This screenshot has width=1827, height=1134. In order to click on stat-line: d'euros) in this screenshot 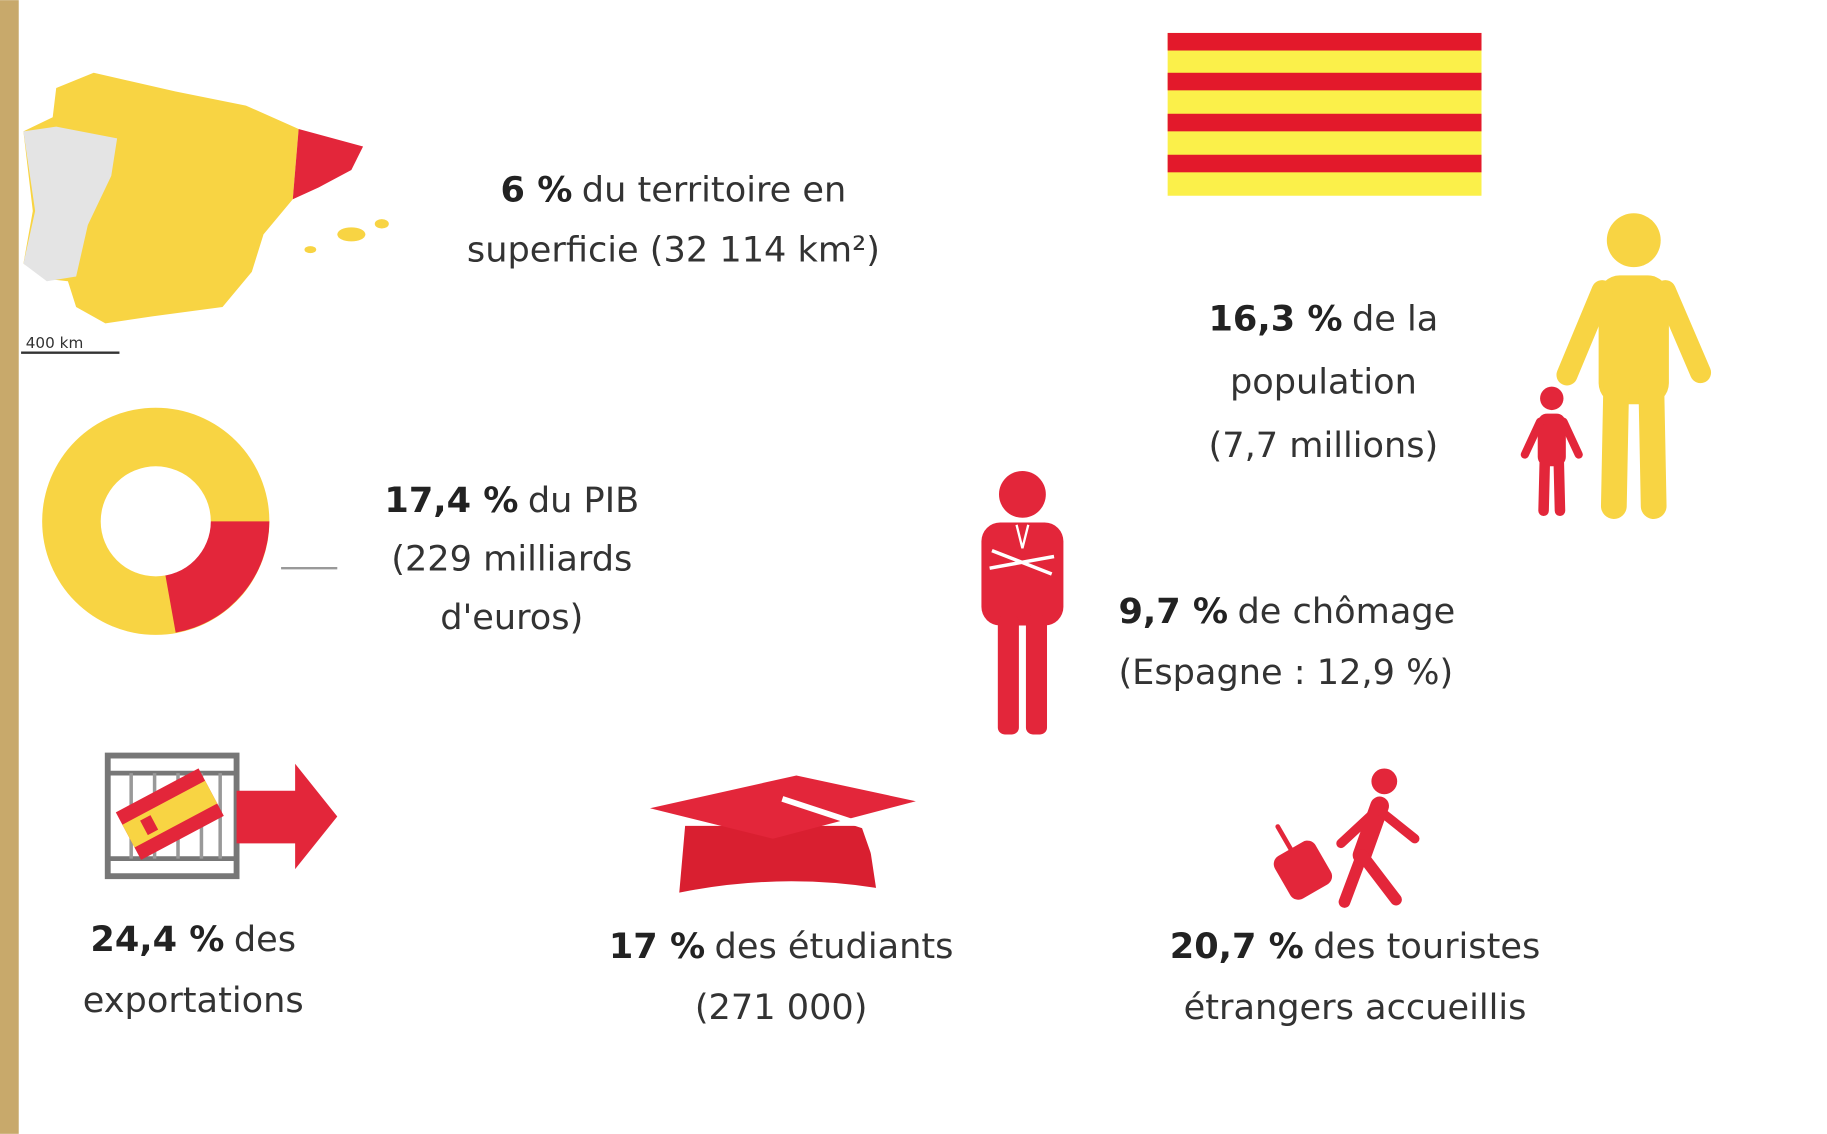, I will do `click(511, 617)`.